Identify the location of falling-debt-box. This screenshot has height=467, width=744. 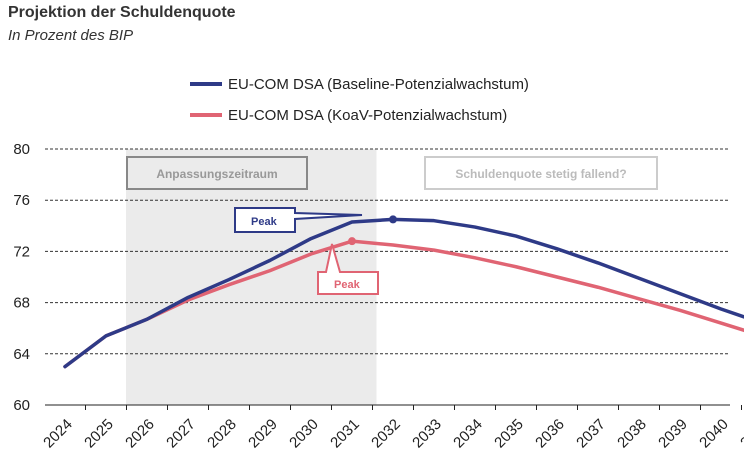
(541, 173).